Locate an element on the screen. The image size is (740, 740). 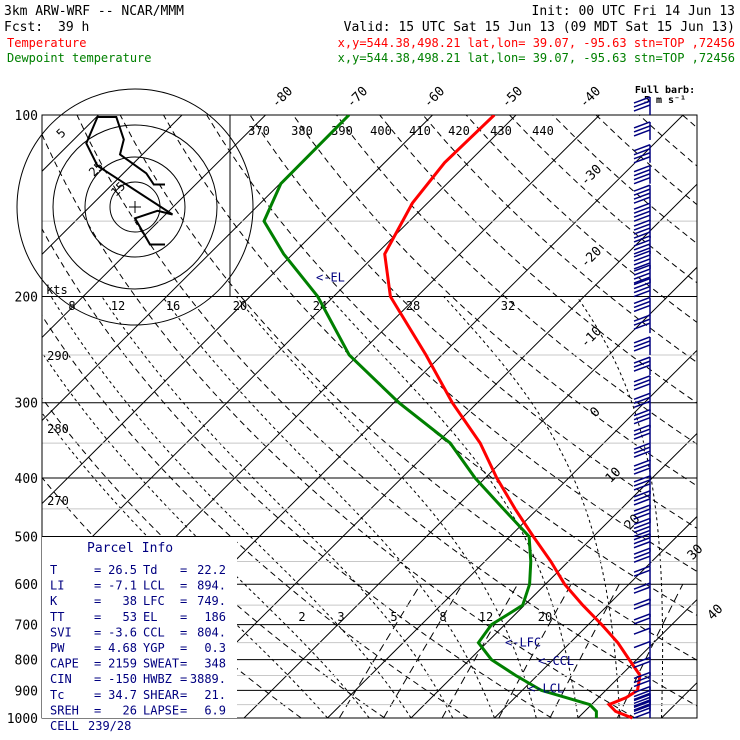
mixing-ratio-label: 8 is located at coordinates (442, 617).